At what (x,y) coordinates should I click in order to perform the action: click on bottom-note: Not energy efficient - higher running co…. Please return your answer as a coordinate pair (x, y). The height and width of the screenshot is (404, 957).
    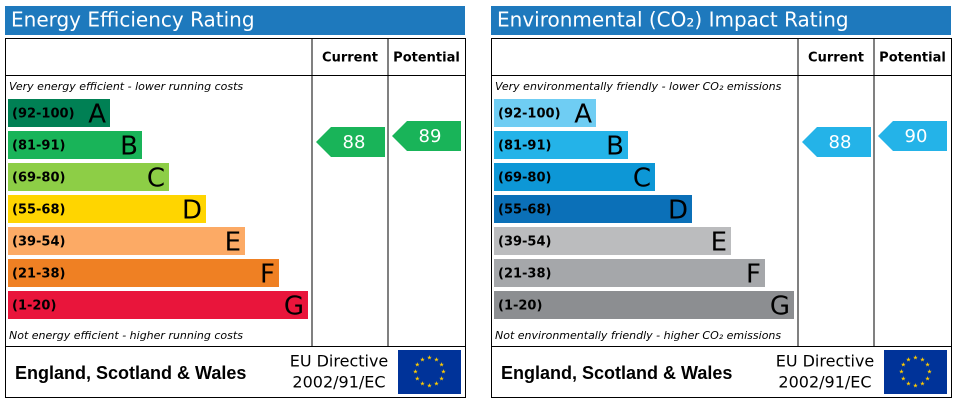
    Looking at the image, I should click on (126, 335).